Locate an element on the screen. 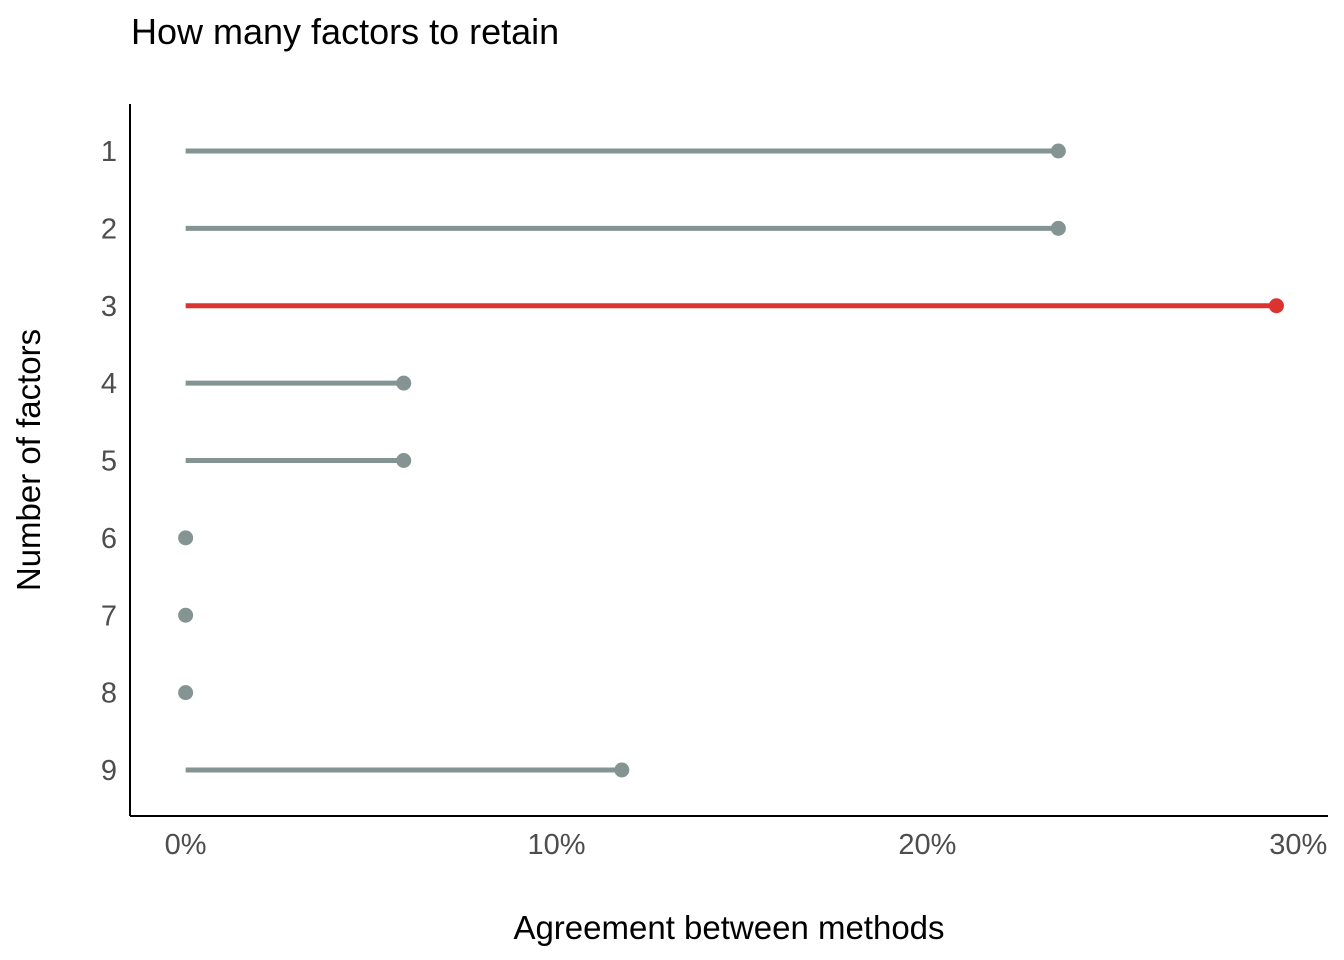  y-tick-label-5: 5 is located at coordinates (109, 462).